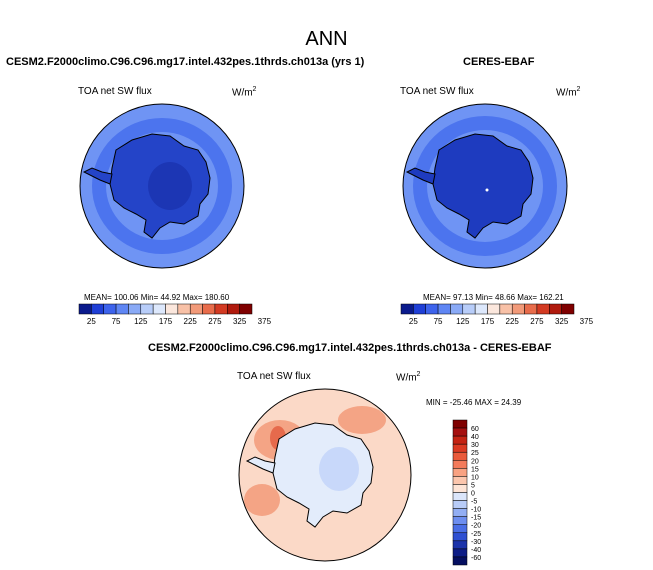  Describe the element at coordinates (476, 550) in the screenshot. I see `diff-colorbar-tick-label: -40` at that location.